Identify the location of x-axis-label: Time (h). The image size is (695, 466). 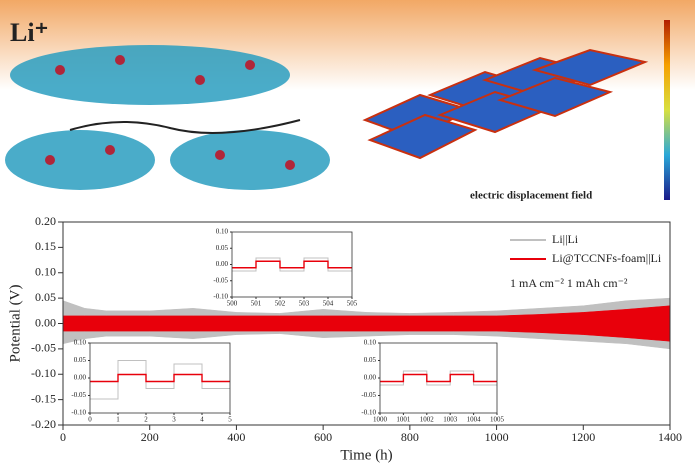
(366, 455).